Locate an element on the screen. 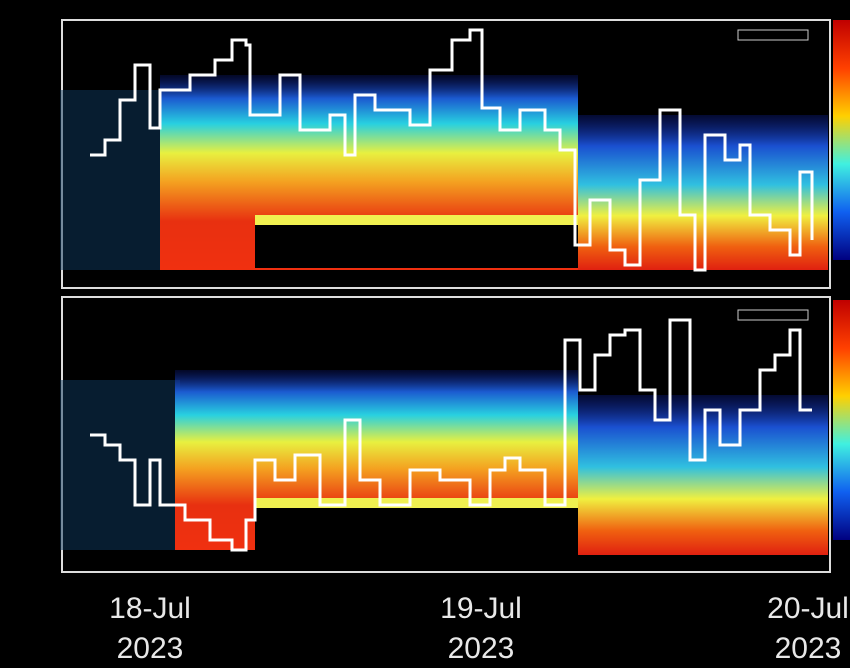 This screenshot has height=668, width=850. date-label: 19-Jul is located at coordinates (481, 608).